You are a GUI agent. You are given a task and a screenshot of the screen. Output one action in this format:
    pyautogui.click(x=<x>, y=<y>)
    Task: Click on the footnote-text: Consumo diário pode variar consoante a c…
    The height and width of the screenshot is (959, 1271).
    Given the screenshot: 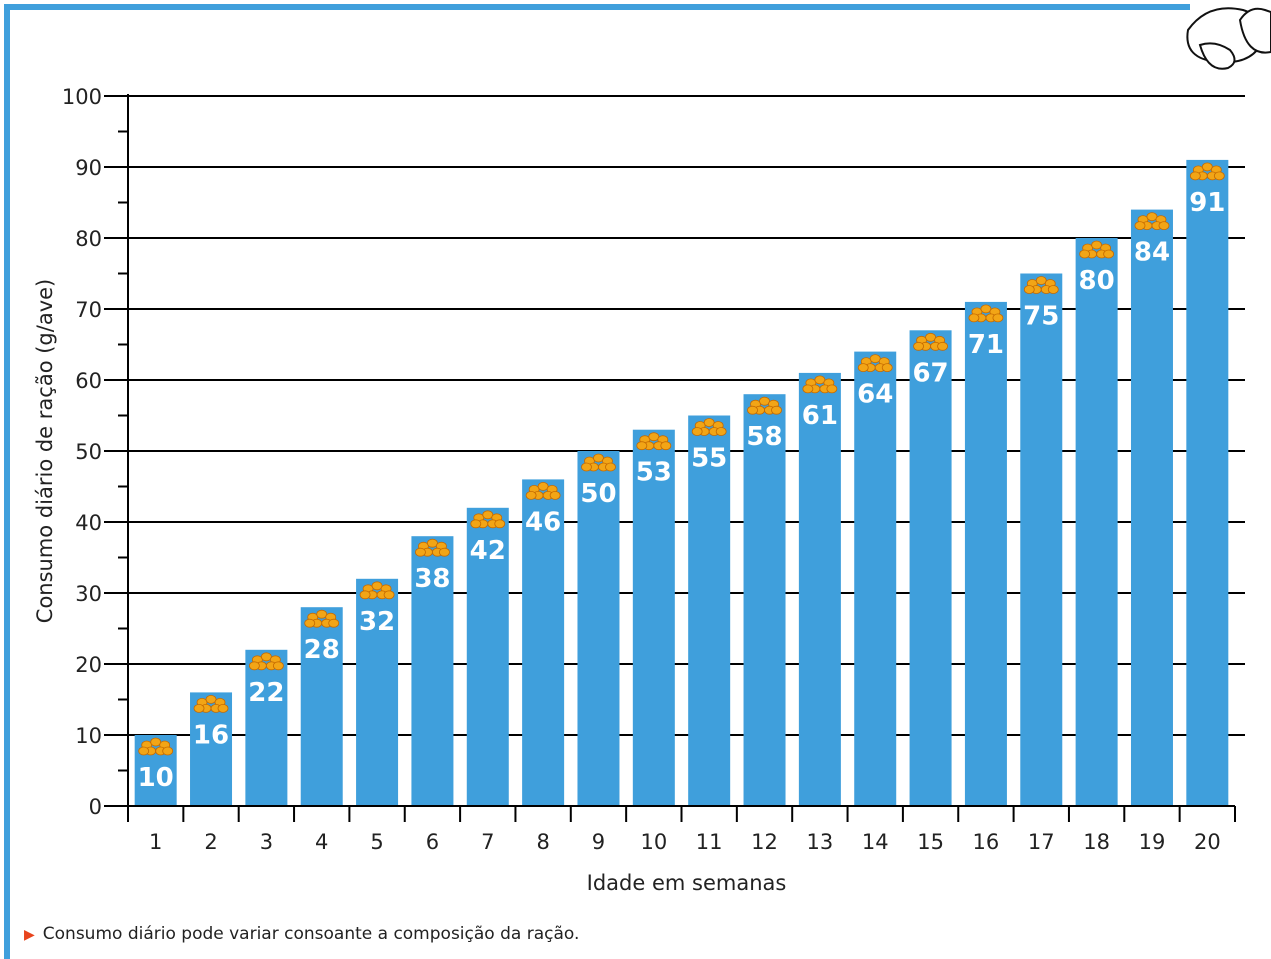 What is the action you would take?
    pyautogui.click(x=311, y=934)
    